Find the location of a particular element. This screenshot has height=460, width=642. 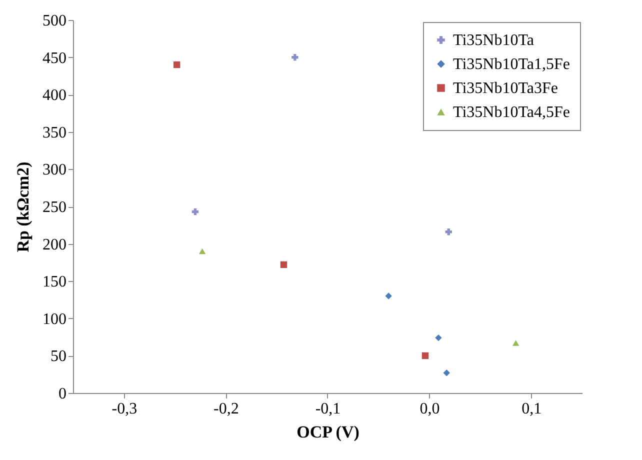

legend-label: Ti35Nb10Ta1,5Fe is located at coordinates (511, 64).